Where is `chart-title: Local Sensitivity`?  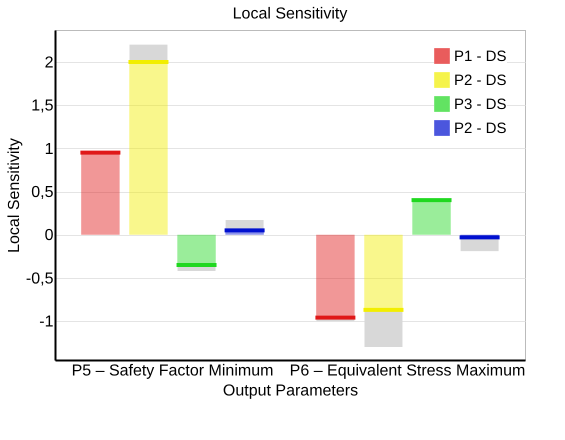 chart-title: Local Sensitivity is located at coordinates (290, 14).